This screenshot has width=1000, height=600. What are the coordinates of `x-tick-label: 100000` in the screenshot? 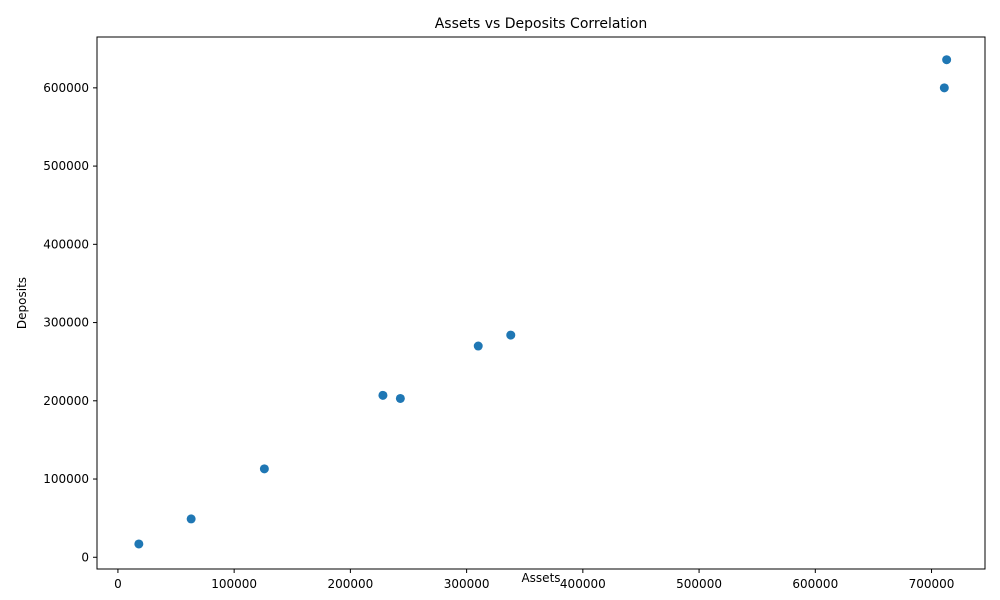 It's located at (234, 584).